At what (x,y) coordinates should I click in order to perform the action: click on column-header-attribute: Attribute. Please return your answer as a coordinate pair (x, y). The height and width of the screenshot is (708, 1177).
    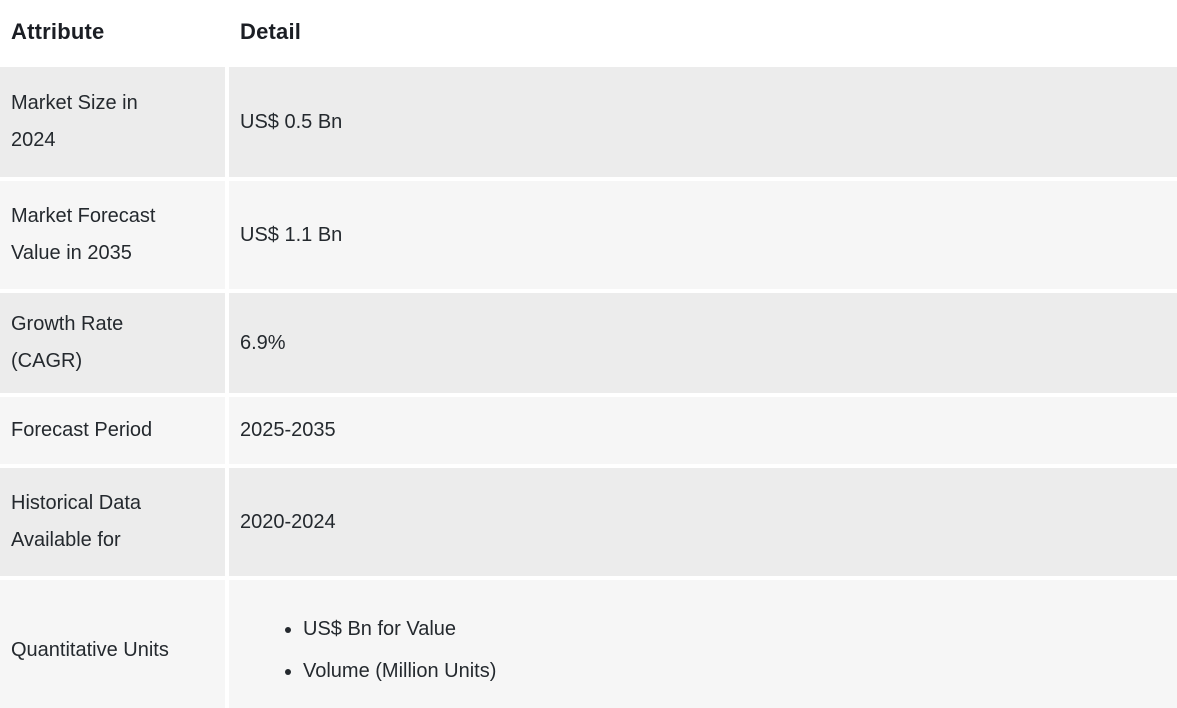
    Looking at the image, I should click on (112, 31).